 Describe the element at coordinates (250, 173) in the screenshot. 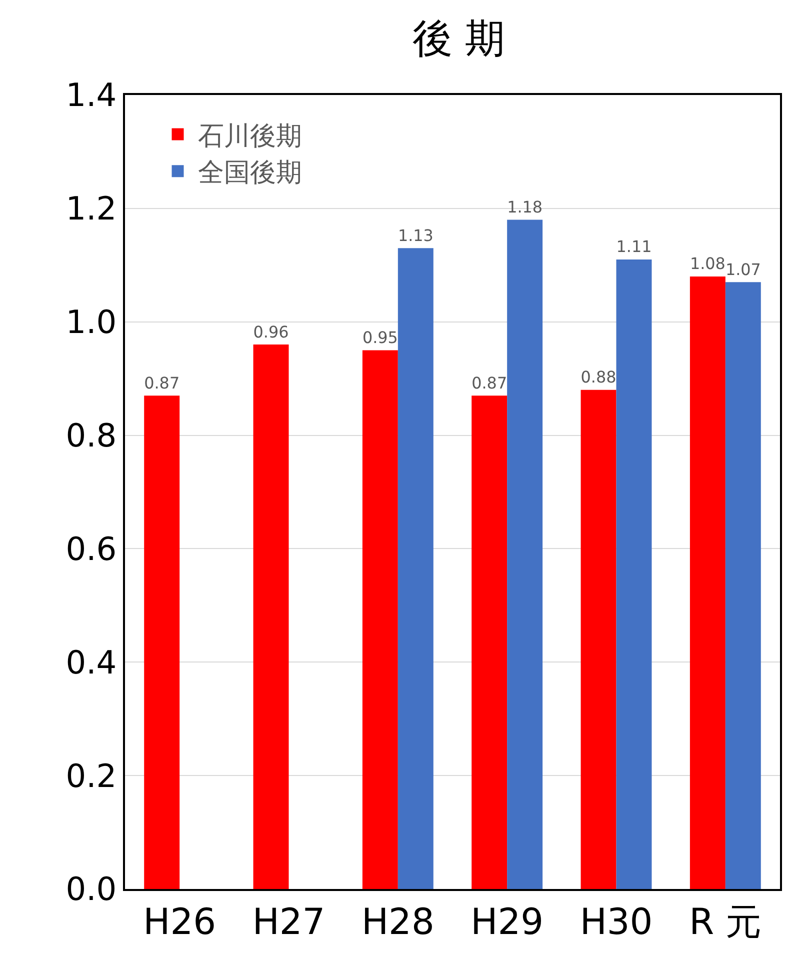

I see `legend-label: 全国後期` at that location.